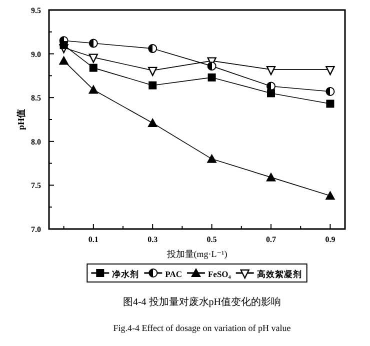 The image size is (370, 346). I want to click on x-tick-label: 0.1, so click(93, 239).